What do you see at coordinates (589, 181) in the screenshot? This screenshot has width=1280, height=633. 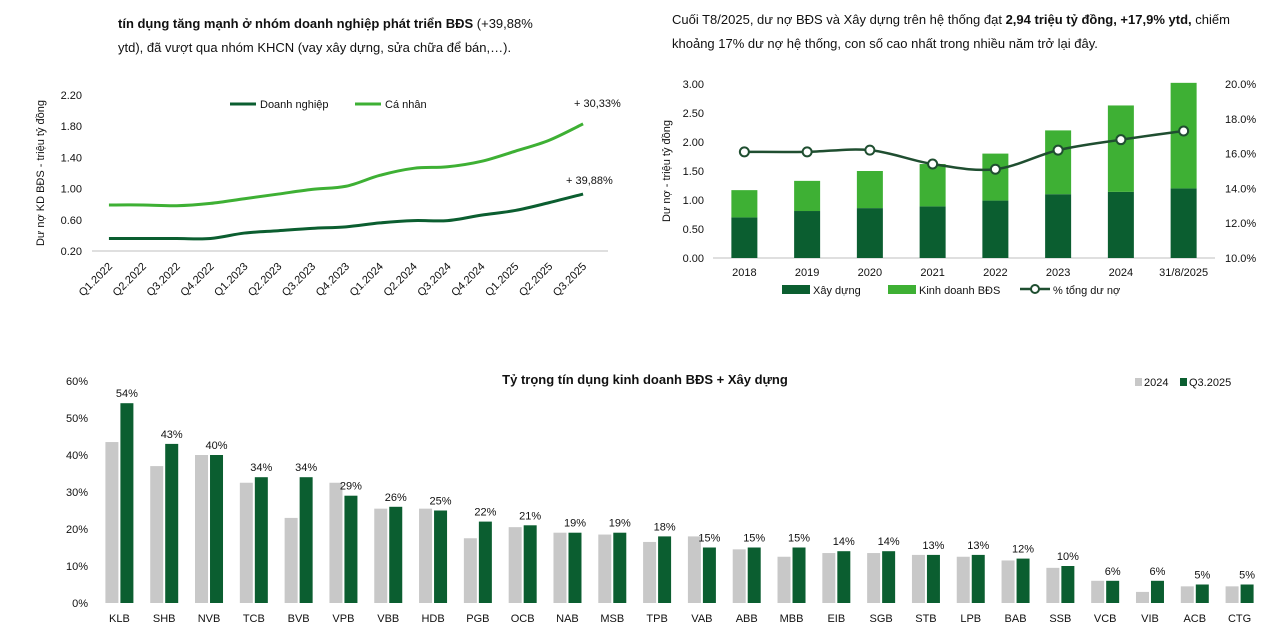 I see `annotation-doanh-nghiep: + 39,88%` at bounding box center [589, 181].